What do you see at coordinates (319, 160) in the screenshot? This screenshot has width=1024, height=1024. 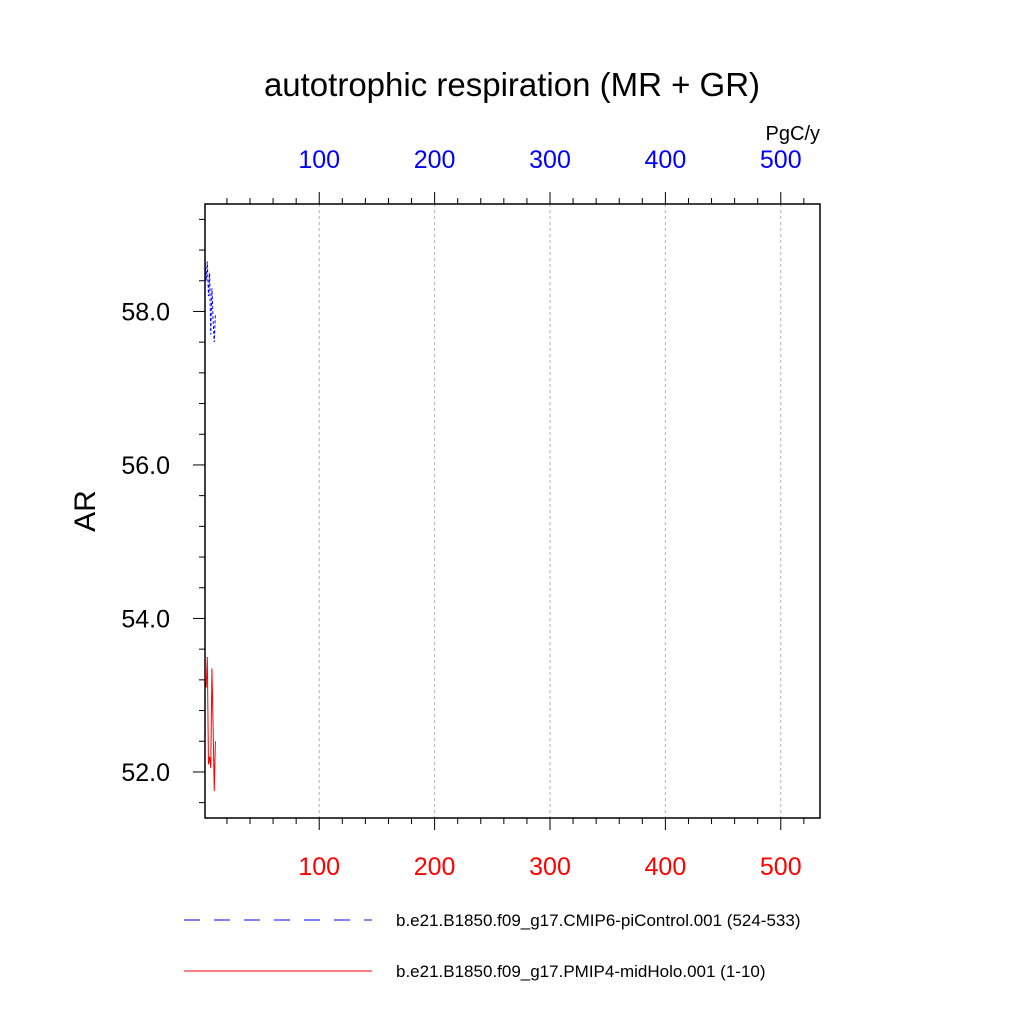 I see `x-tick-label-top: 100` at bounding box center [319, 160].